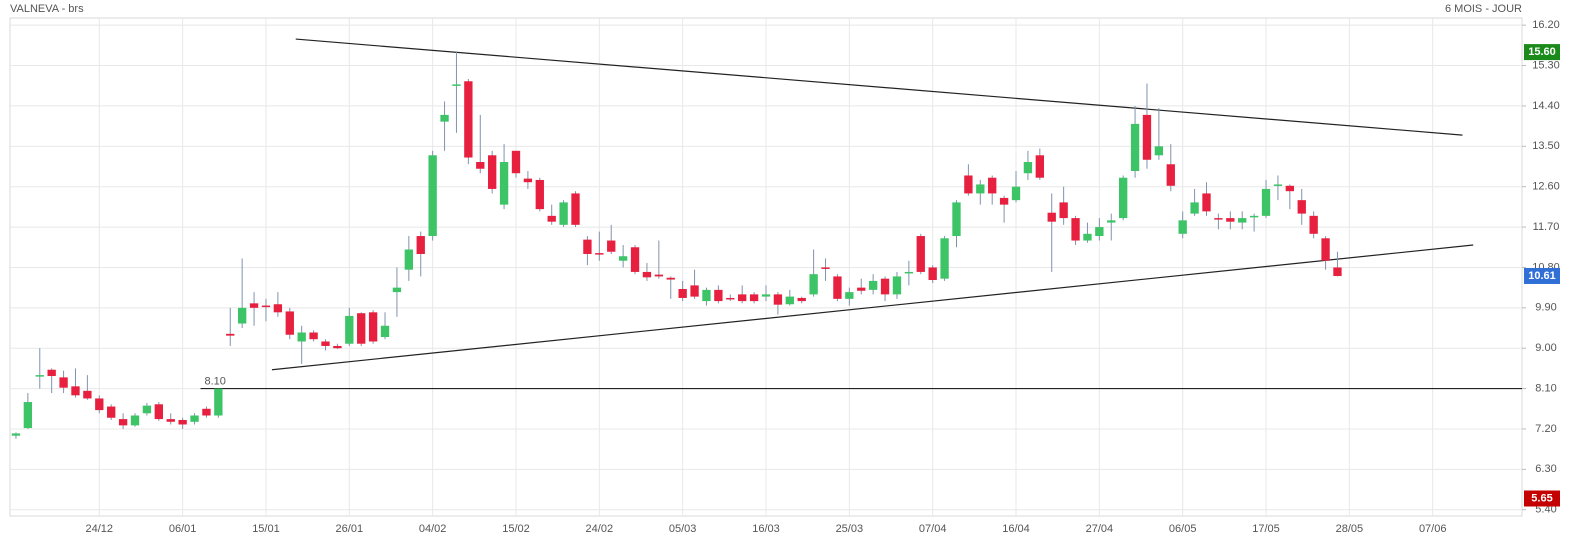 This screenshot has width=1571, height=541. I want to click on chart-subtitle: 6 MOIS - JOUR, so click(1483, 9).